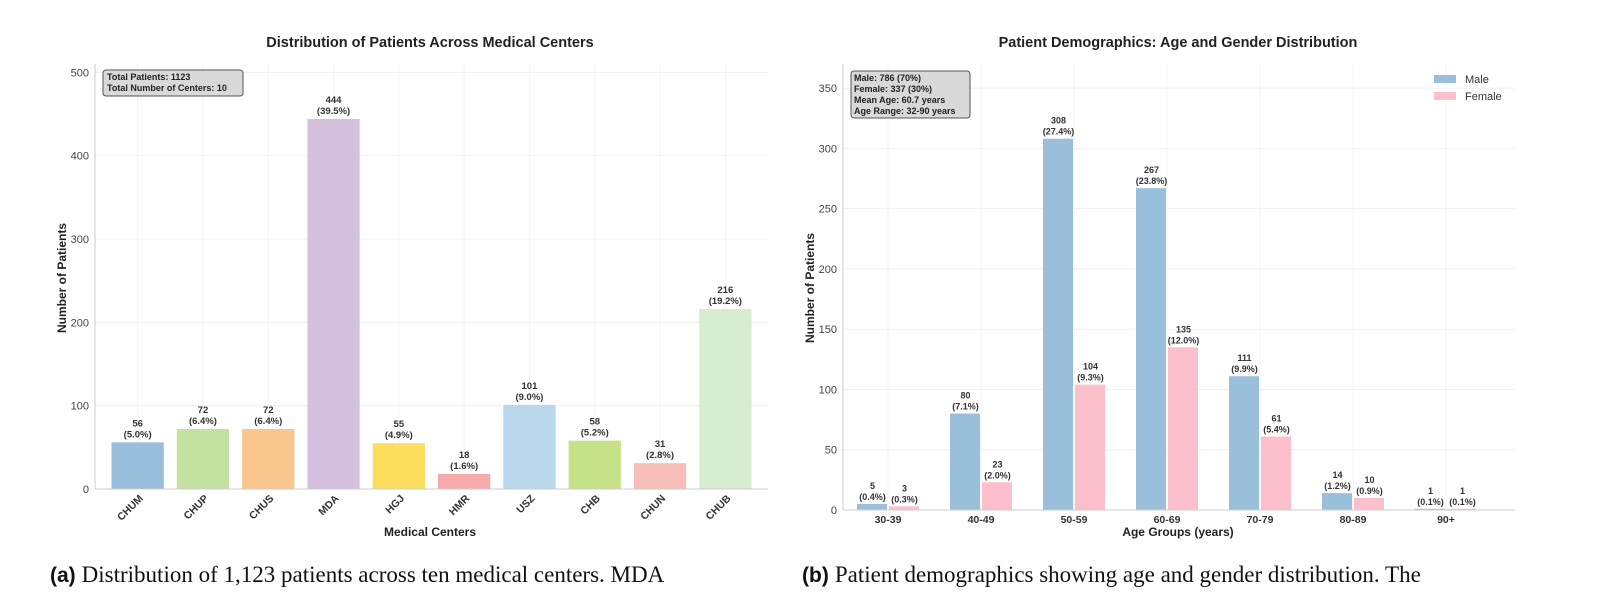  What do you see at coordinates (660, 476) in the screenshot?
I see `bar-chun` at bounding box center [660, 476].